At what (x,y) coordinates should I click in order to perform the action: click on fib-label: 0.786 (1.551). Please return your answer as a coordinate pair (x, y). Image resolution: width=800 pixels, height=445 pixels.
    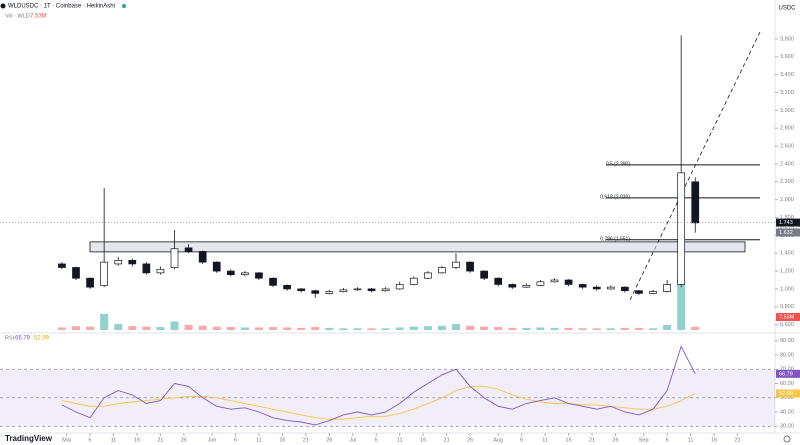
    Looking at the image, I should click on (615, 240).